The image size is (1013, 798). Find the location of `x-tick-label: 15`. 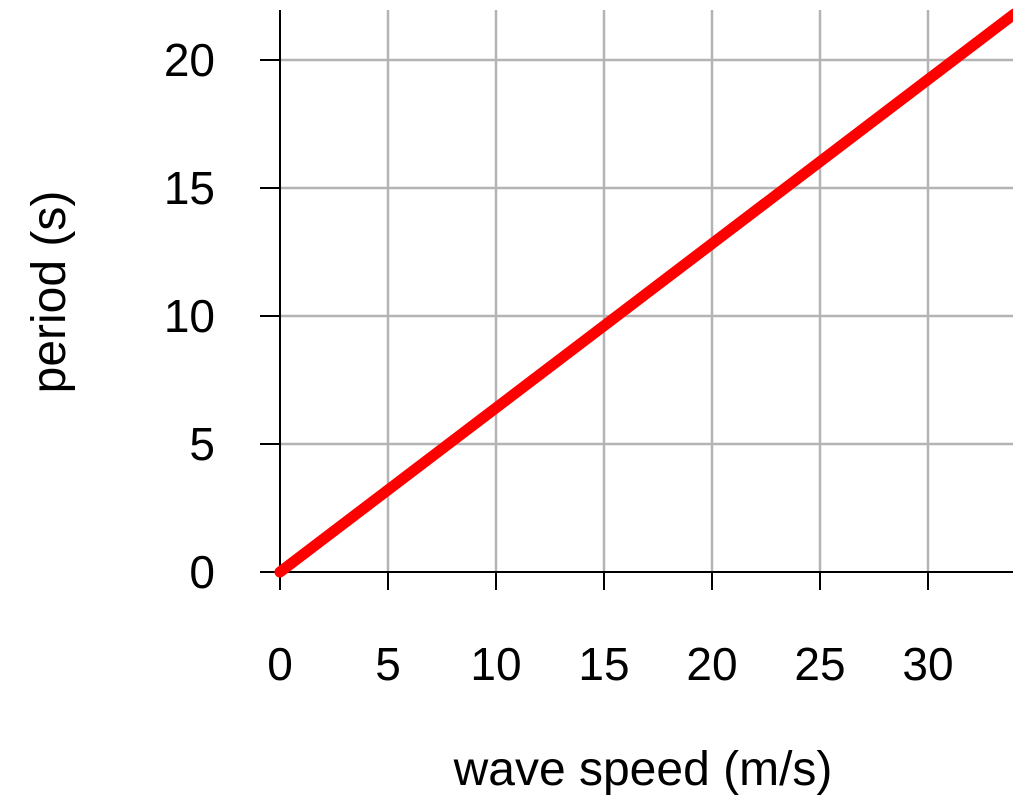

x-tick-label: 15 is located at coordinates (603, 664).